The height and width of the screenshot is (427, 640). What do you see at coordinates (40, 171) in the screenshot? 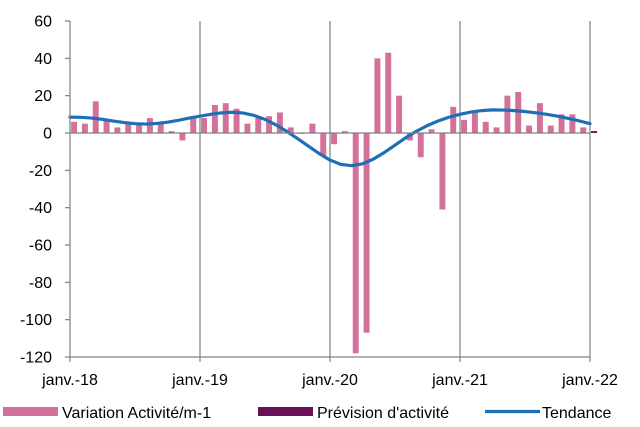
I see `y-tick-label: -20` at bounding box center [40, 171].